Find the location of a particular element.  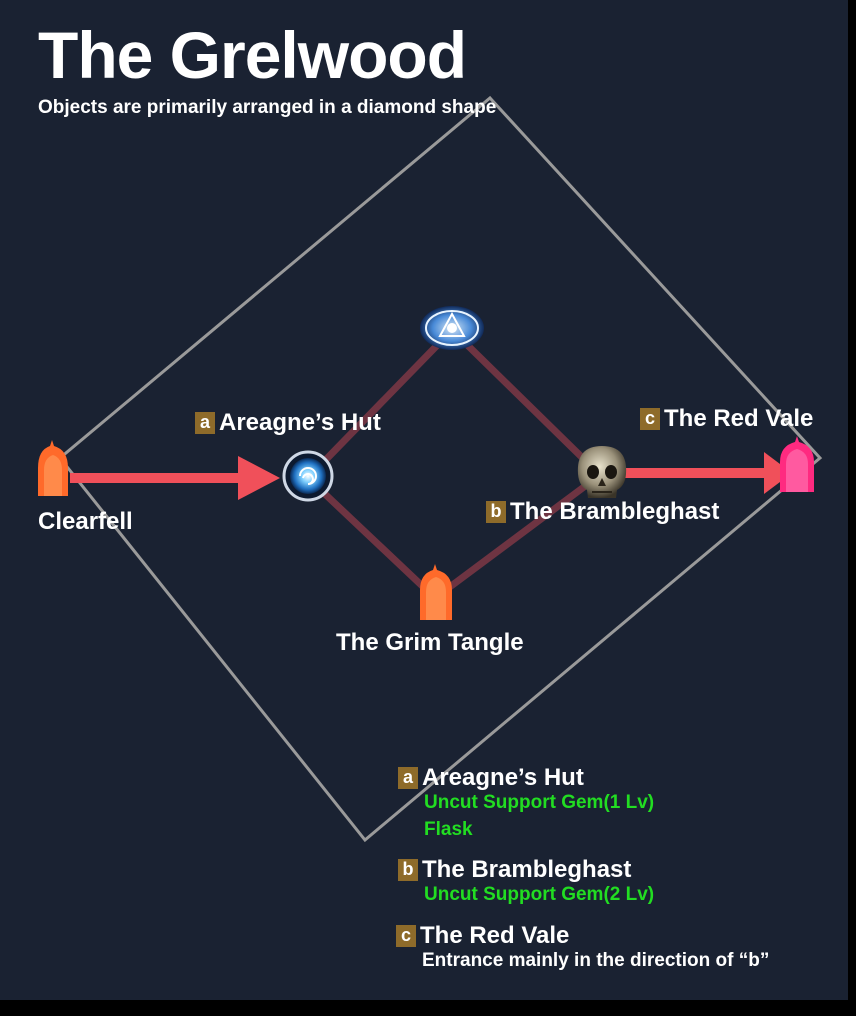

area-exit-icon-red-vale is located at coordinates (797, 464).